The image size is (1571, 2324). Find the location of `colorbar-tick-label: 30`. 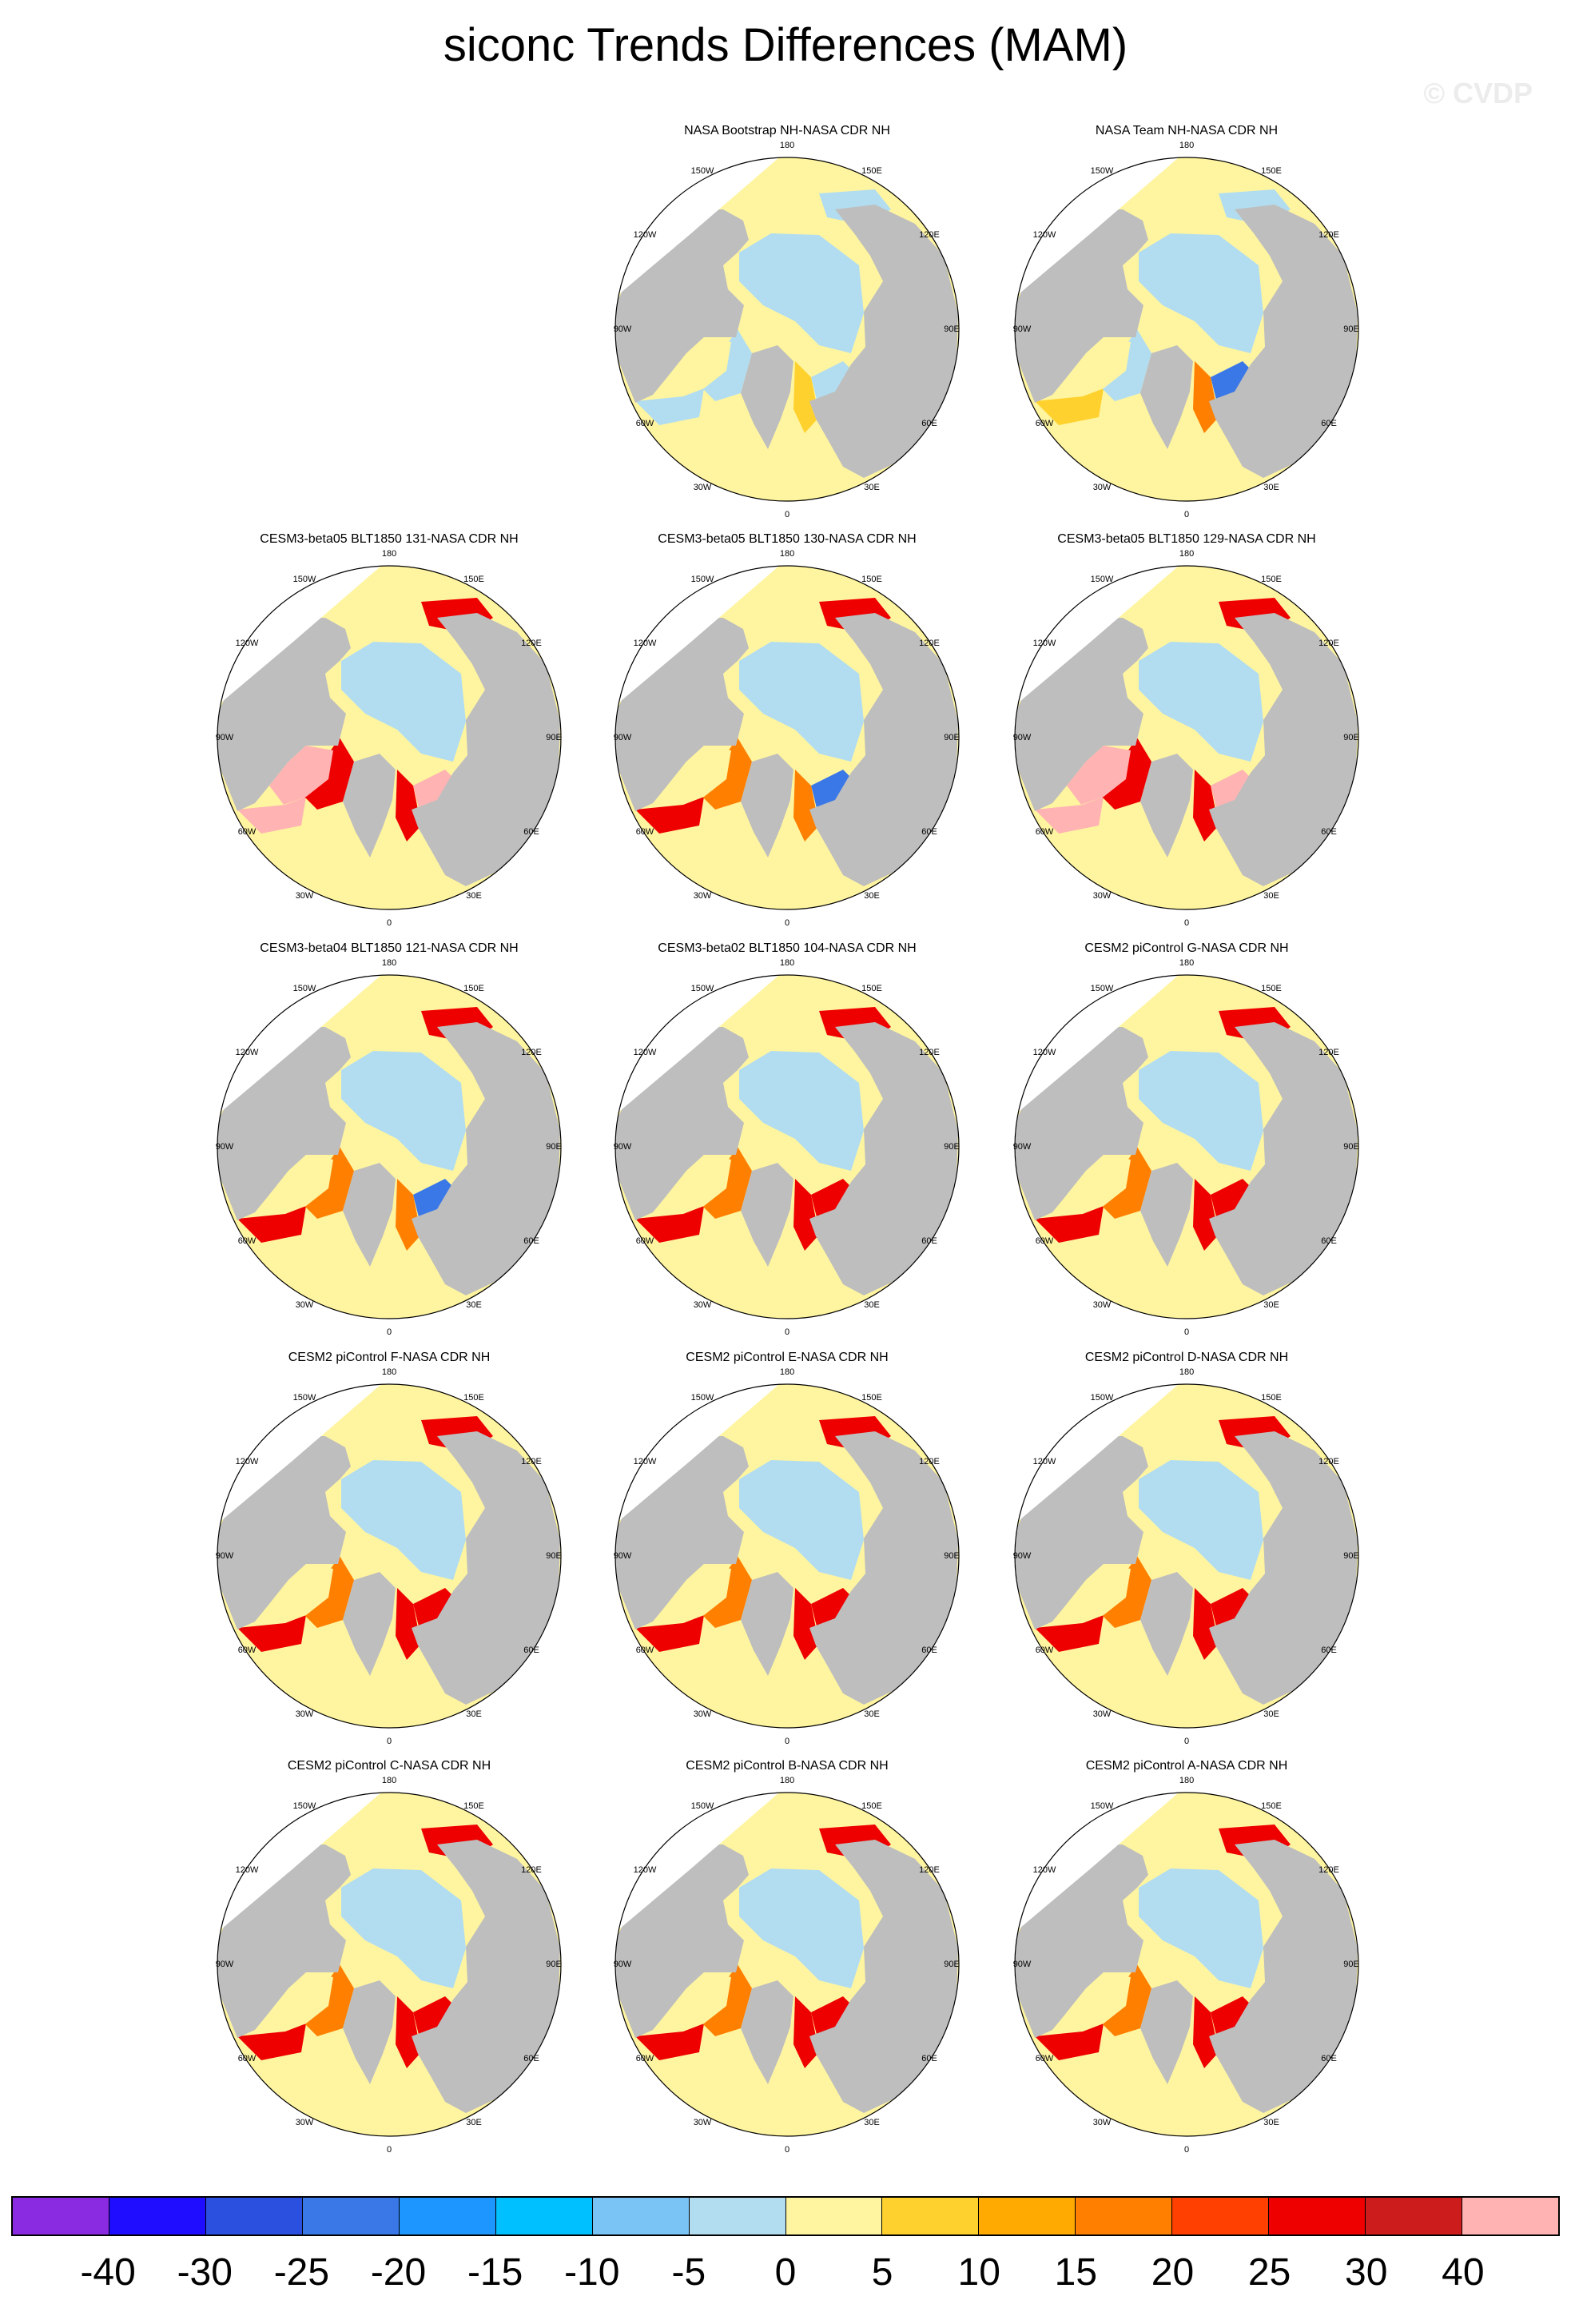

colorbar-tick-label: 30 is located at coordinates (1366, 2272).